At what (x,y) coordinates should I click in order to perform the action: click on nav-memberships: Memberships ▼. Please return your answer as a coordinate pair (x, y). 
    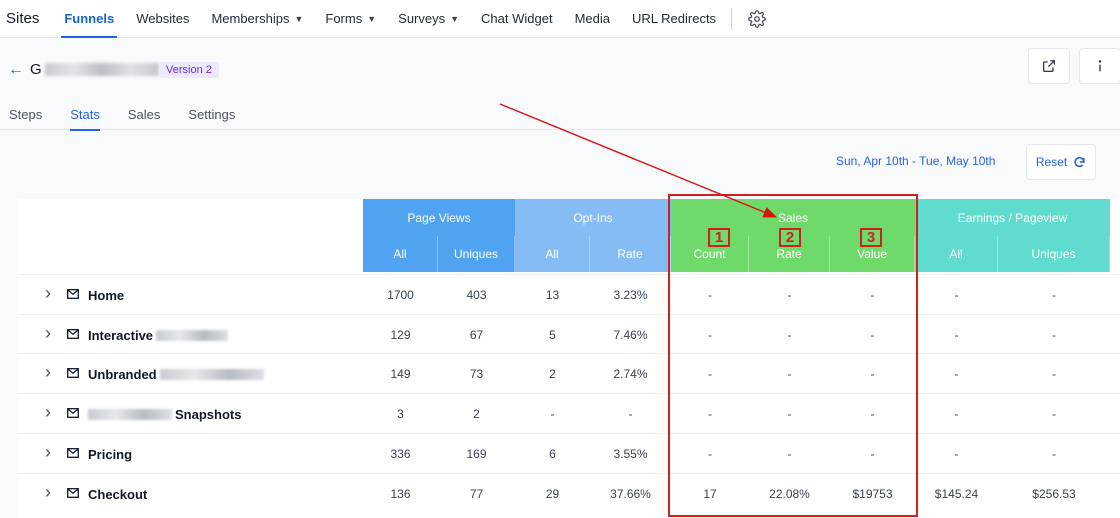
    Looking at the image, I should click on (257, 19).